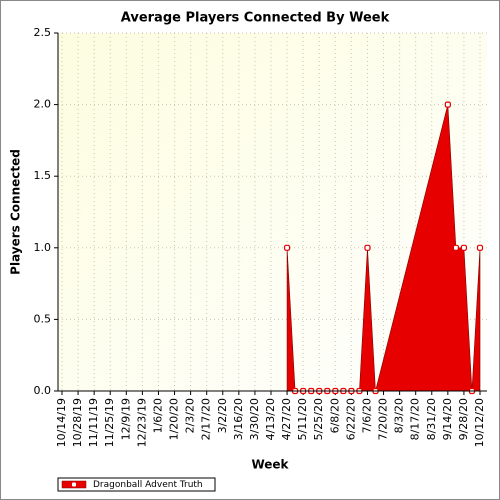 This screenshot has width=500, height=500. I want to click on x-tick-label: 6/8/20, so click(334, 415).